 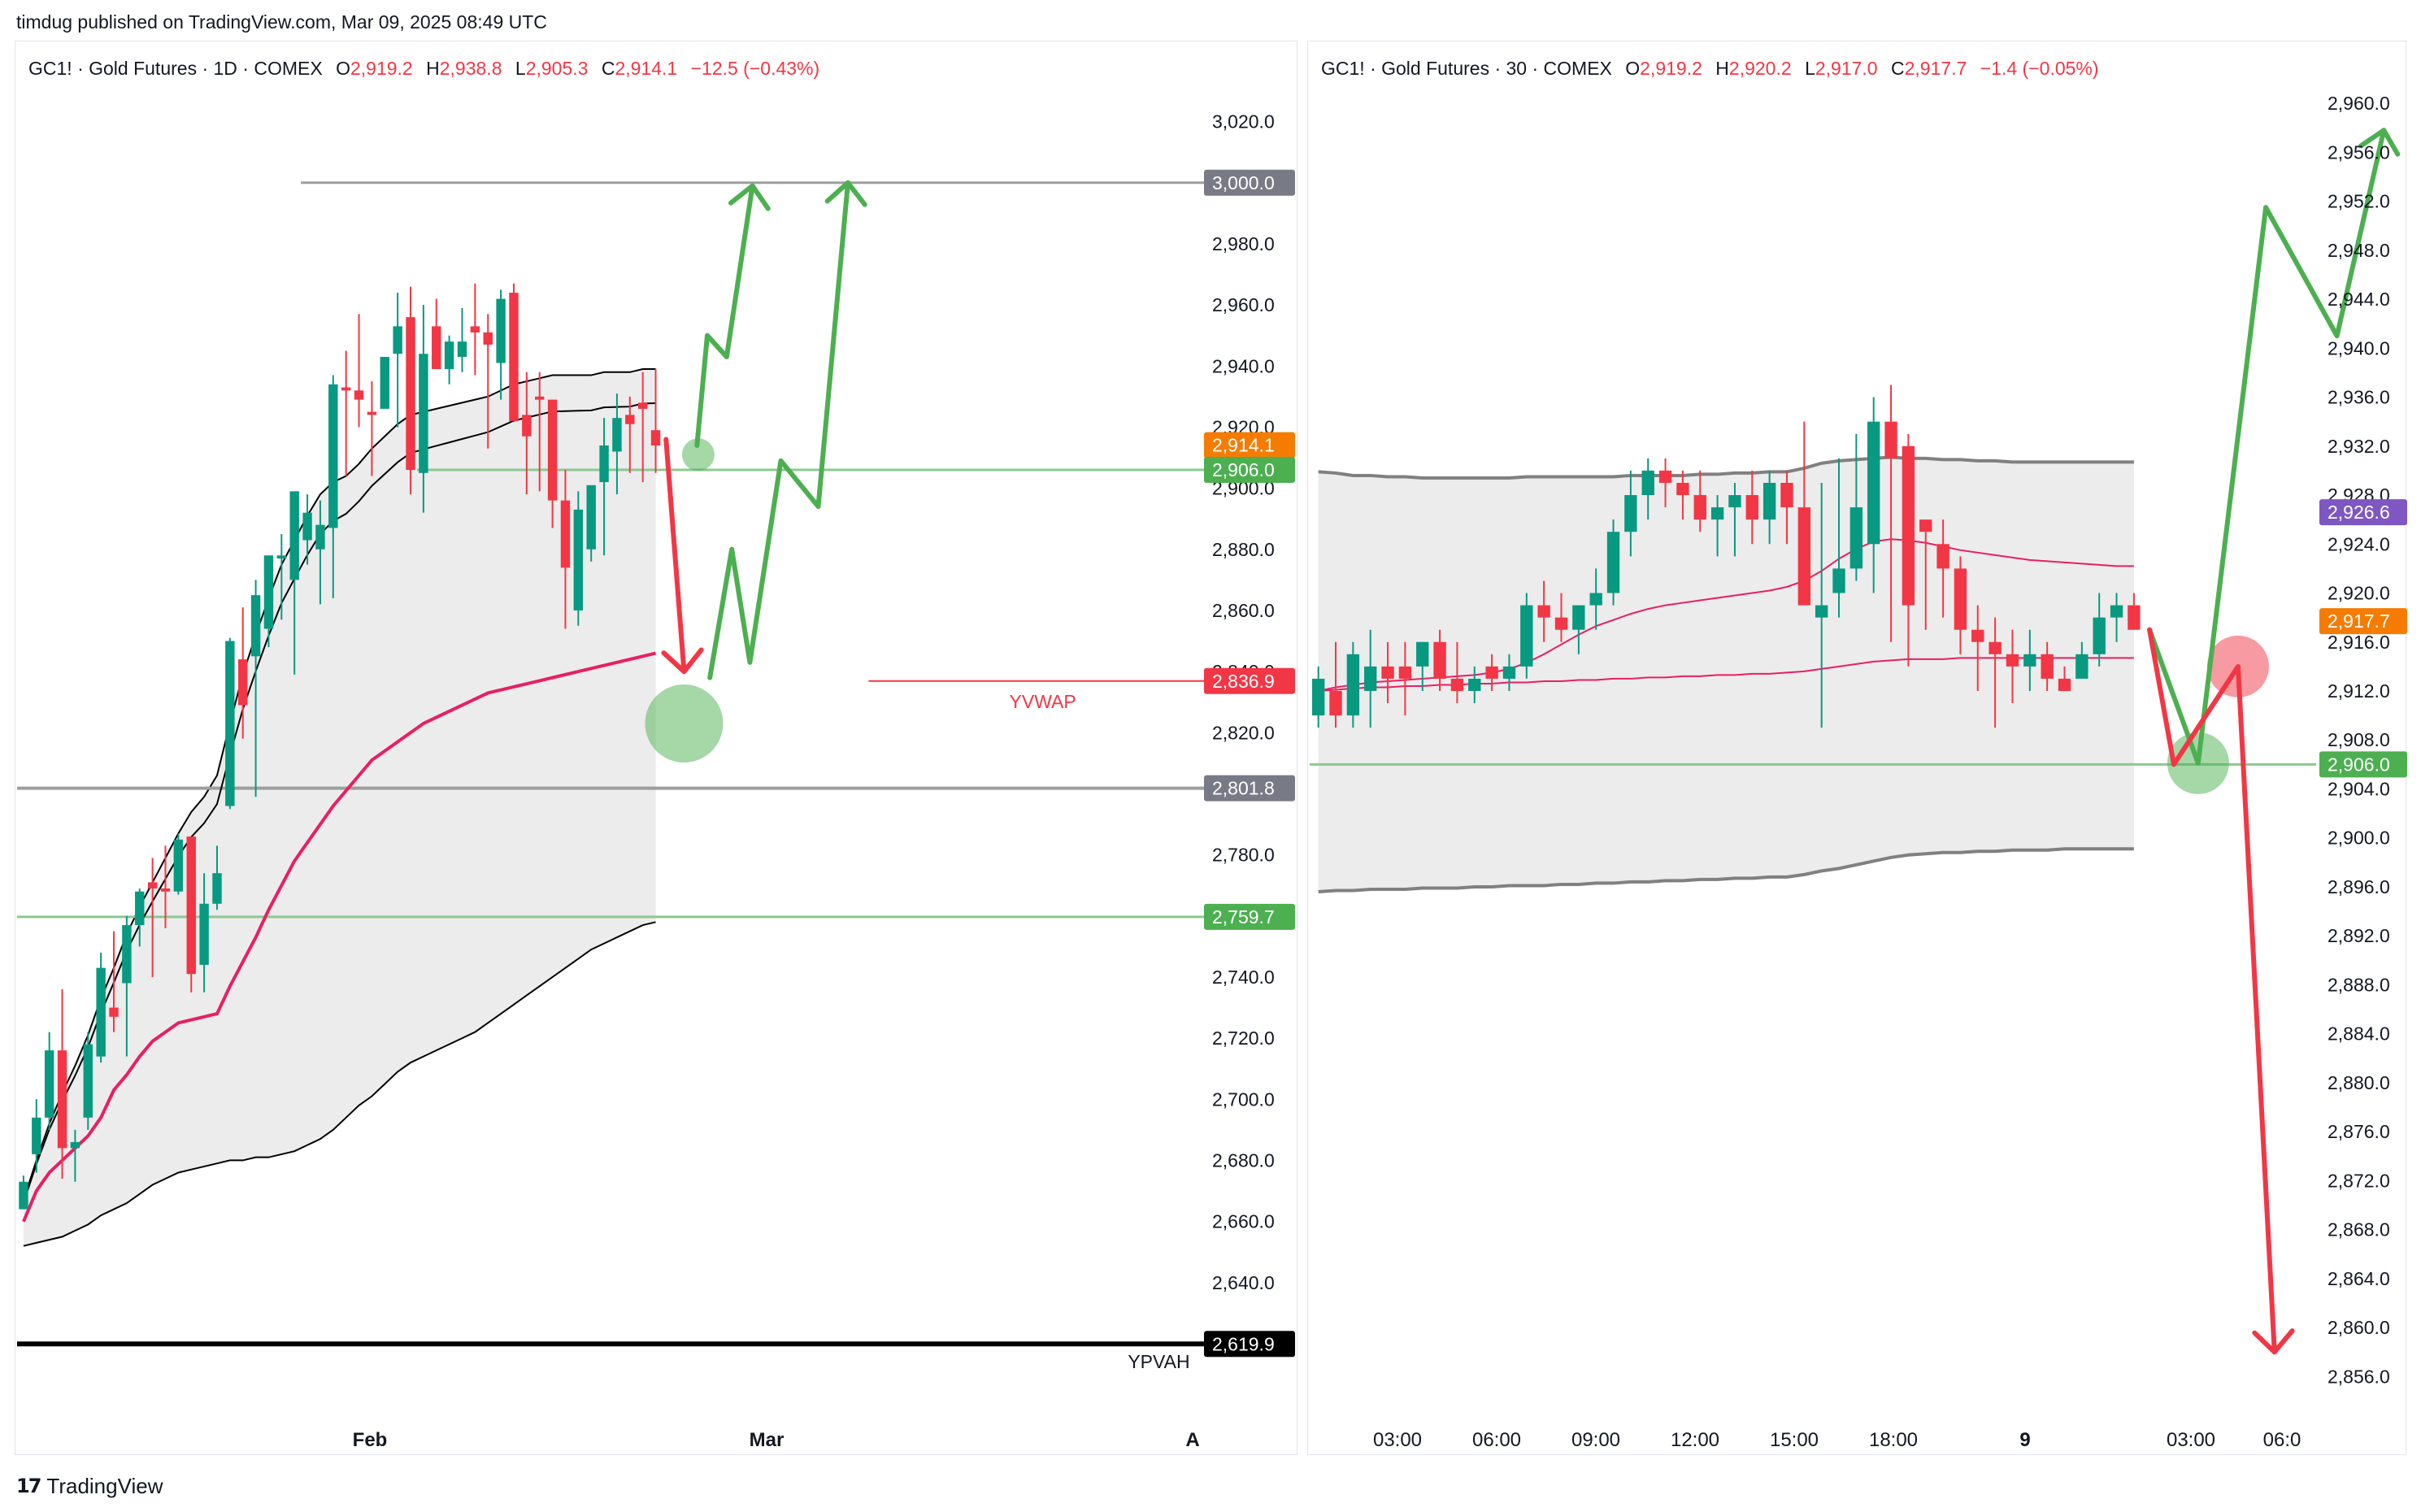 What do you see at coordinates (2359, 103) in the screenshot?
I see `y-axis-tick-label: 2,960.0` at bounding box center [2359, 103].